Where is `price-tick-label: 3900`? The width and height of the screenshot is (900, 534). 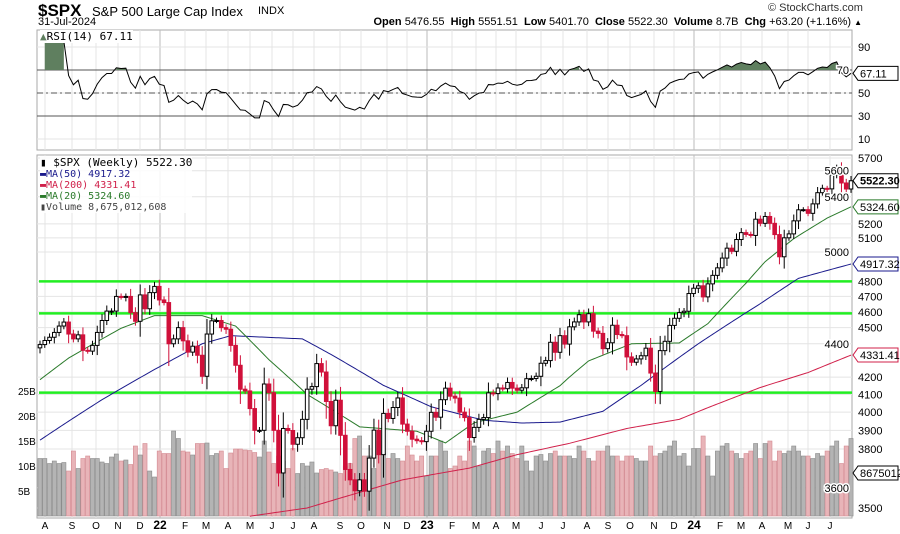
price-tick-label: 3900 is located at coordinates (870, 431).